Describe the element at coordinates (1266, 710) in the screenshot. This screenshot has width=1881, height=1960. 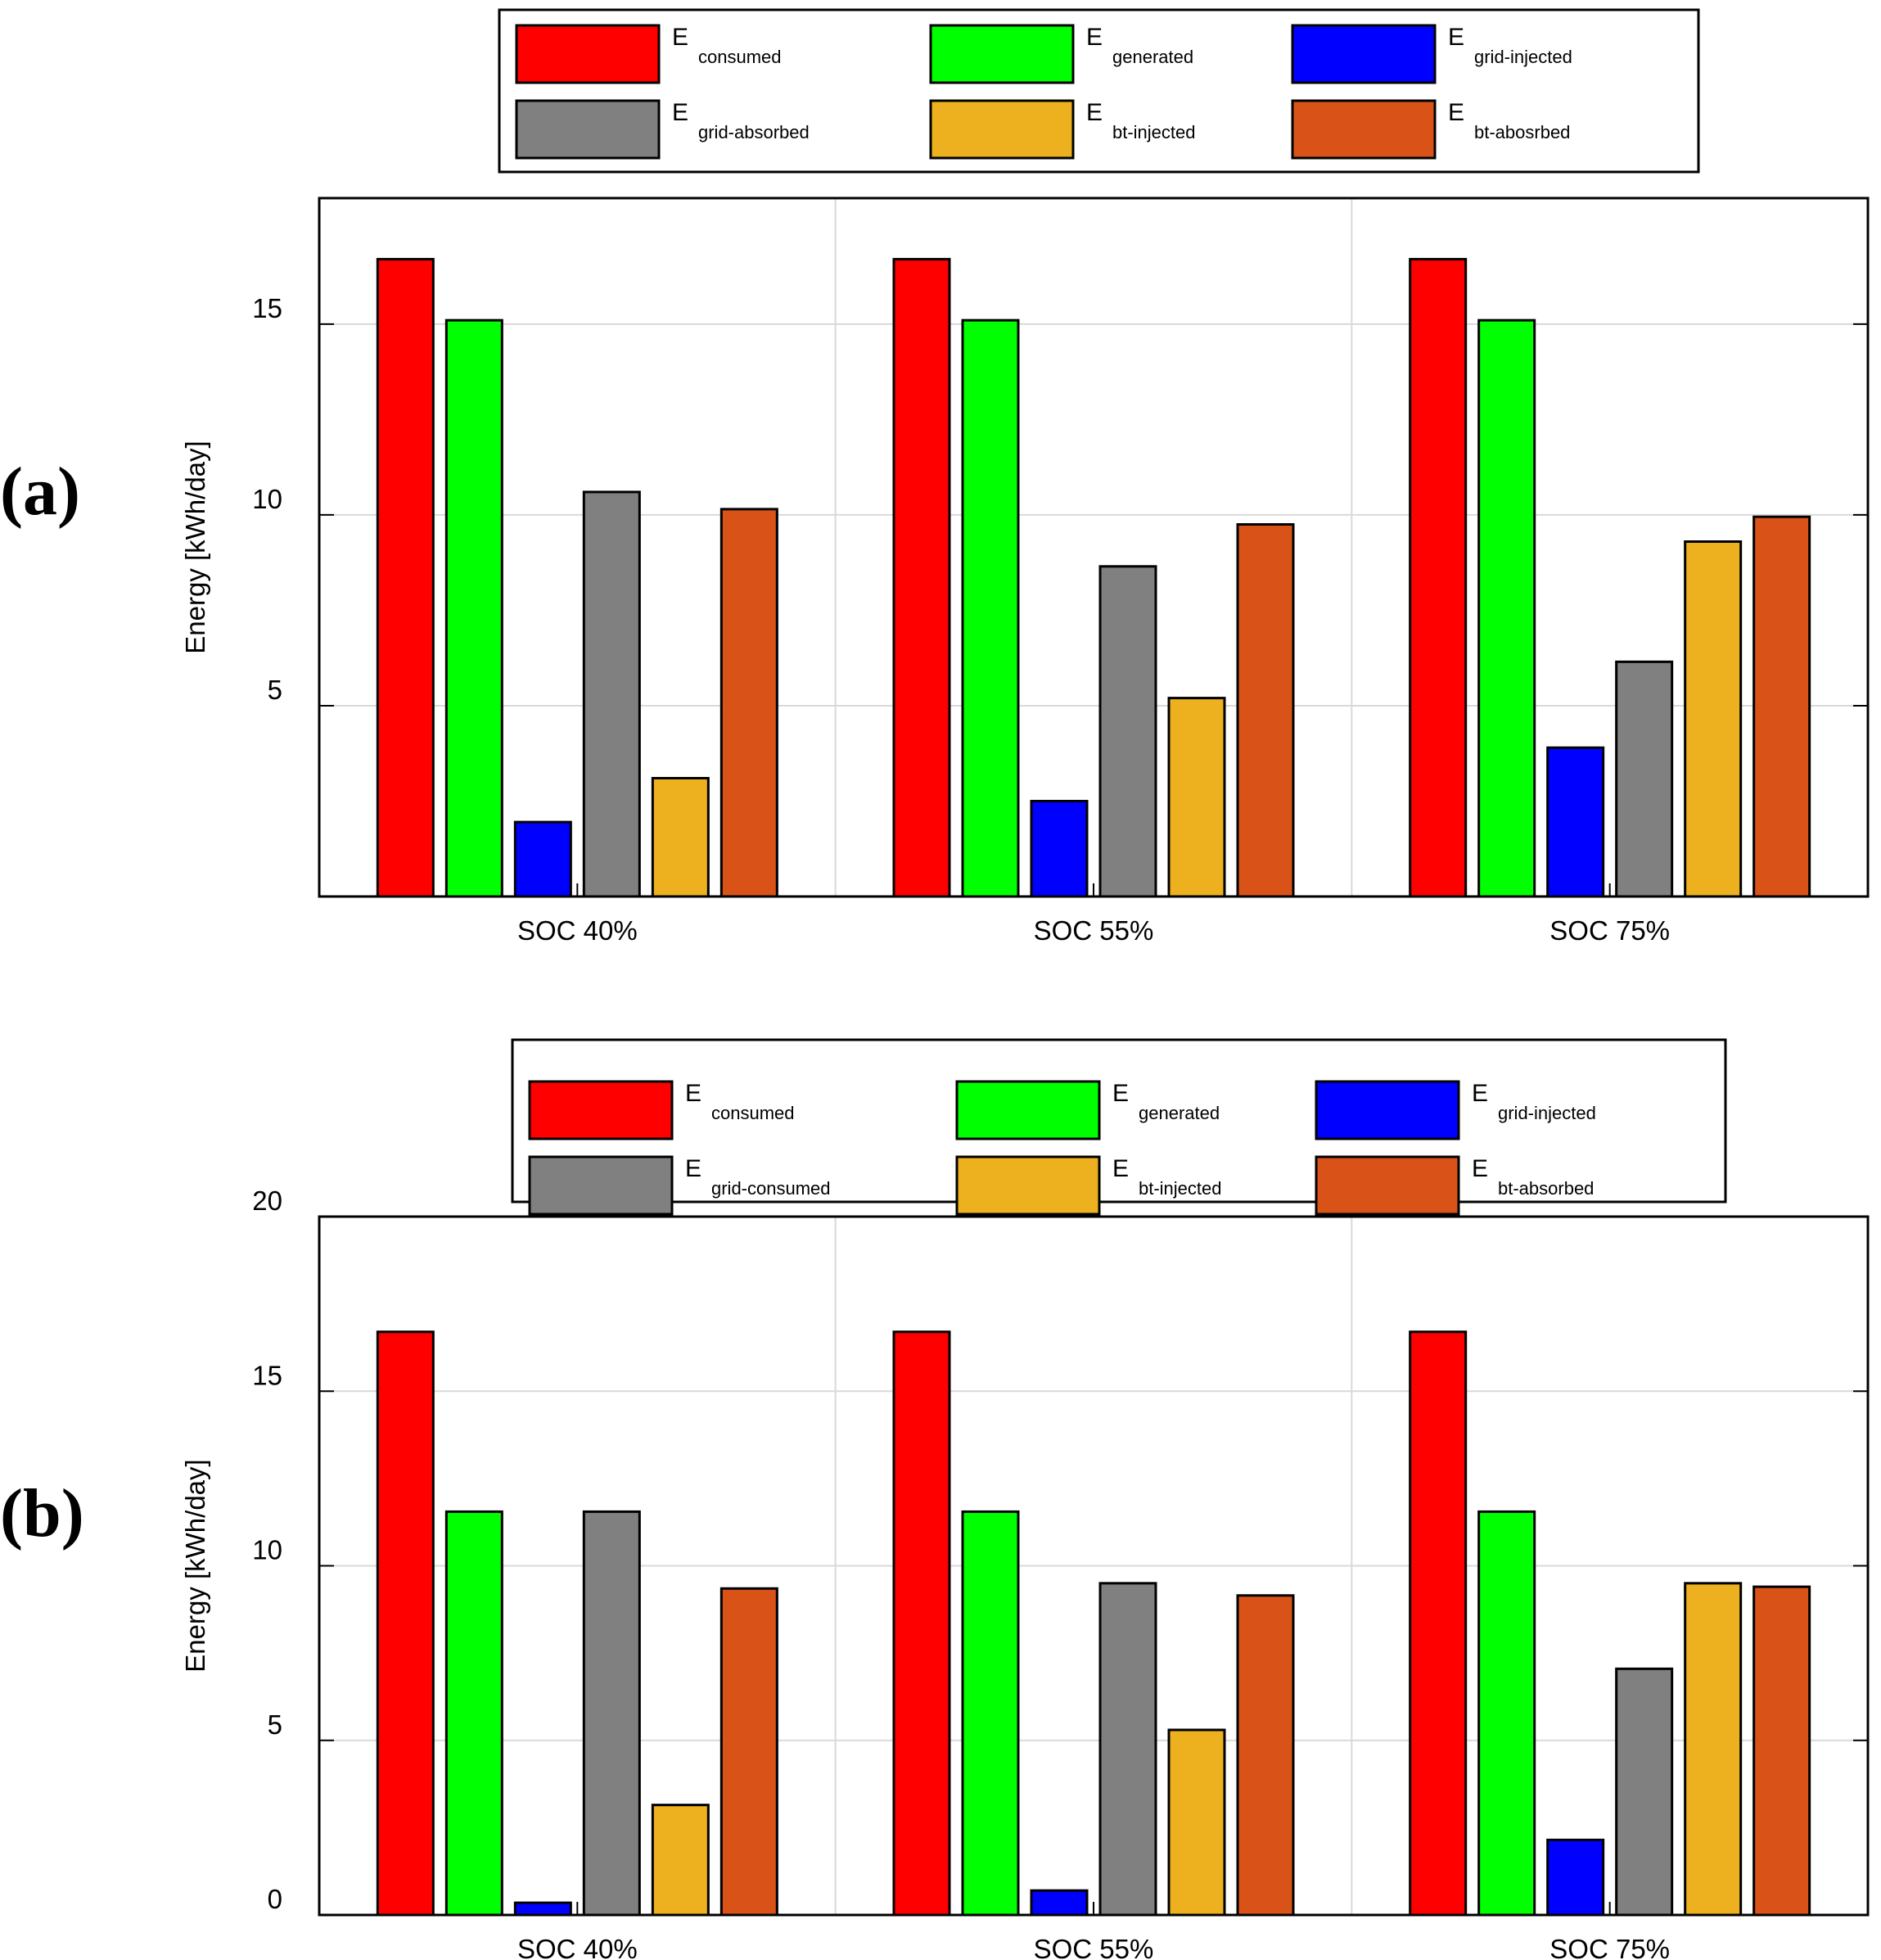
I see `bar-bt-abosrbed-soc-55-` at that location.